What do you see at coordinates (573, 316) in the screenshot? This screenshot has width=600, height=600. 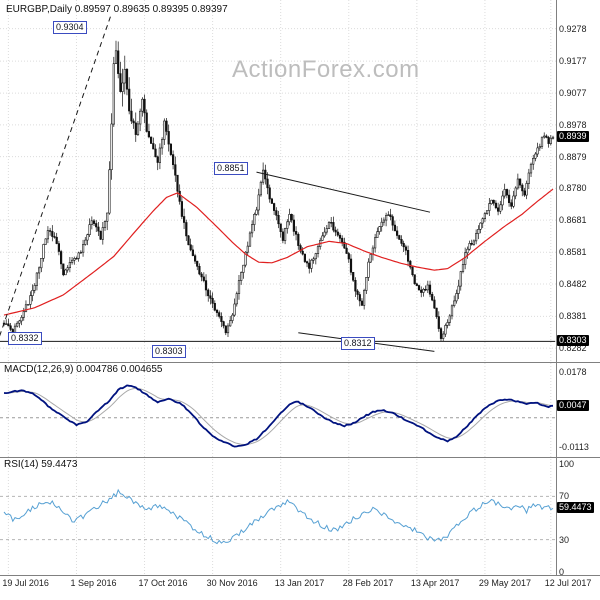 I see `price-axis-label: 0.8381` at bounding box center [573, 316].